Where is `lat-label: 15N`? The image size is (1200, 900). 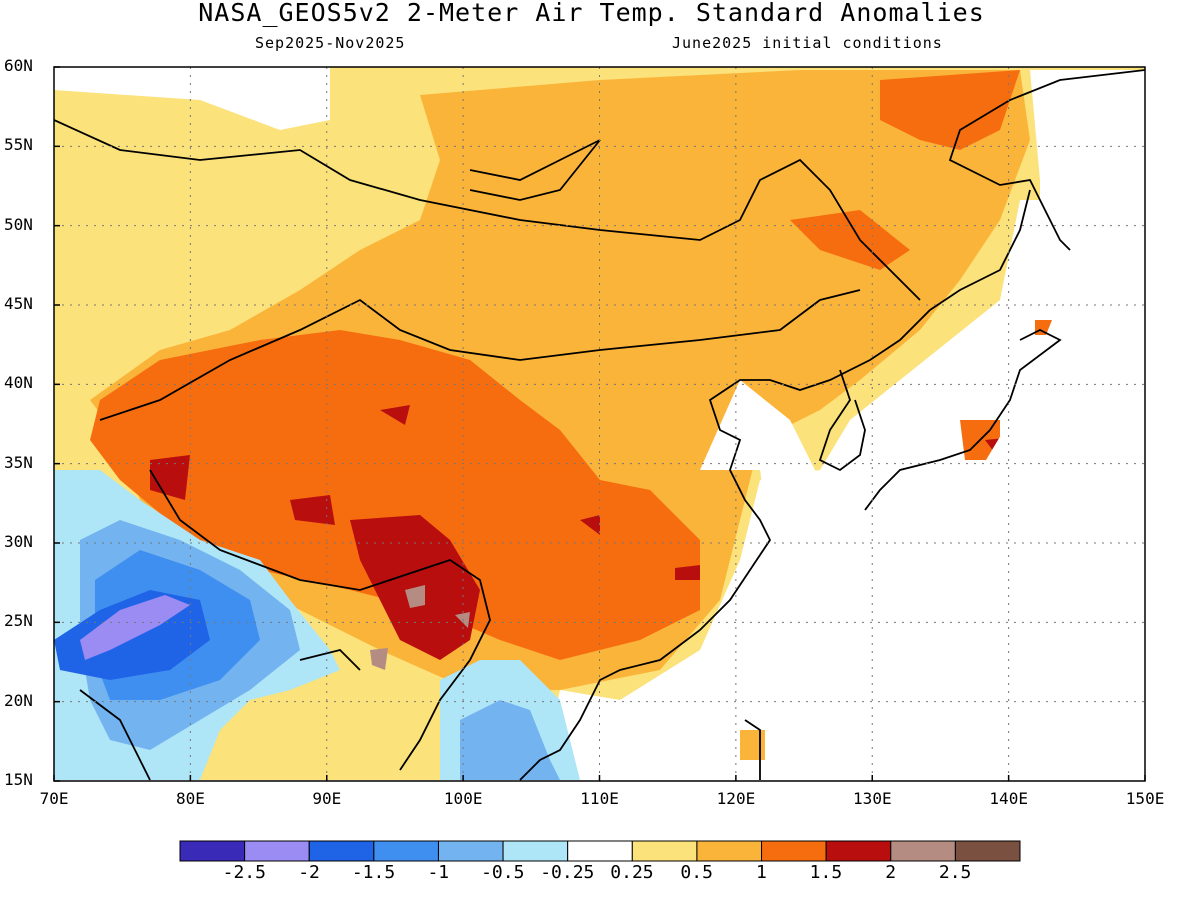
lat-label: 15N is located at coordinates (18, 779).